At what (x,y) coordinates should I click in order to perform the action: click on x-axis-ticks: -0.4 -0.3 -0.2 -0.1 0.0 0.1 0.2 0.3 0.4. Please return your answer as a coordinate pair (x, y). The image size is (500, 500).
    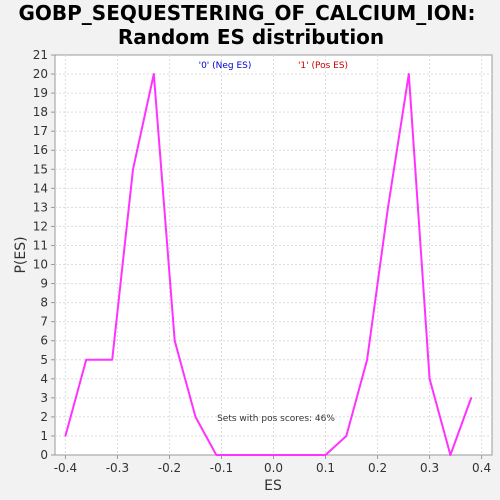
    Looking at the image, I should click on (272, 465).